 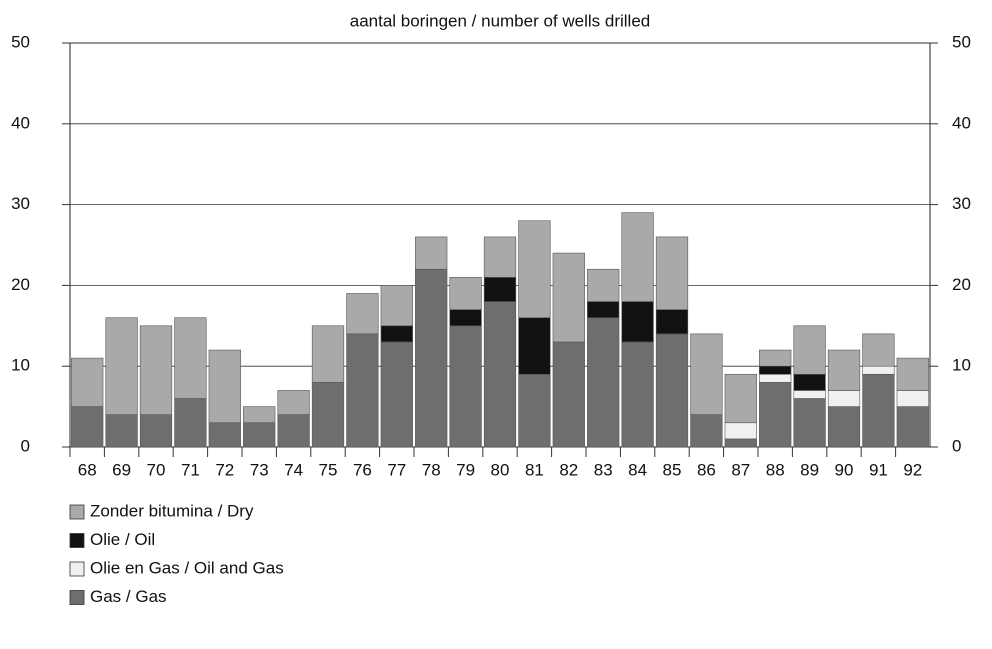 What do you see at coordinates (672, 469) in the screenshot?
I see `x-tick-label: 85` at bounding box center [672, 469].